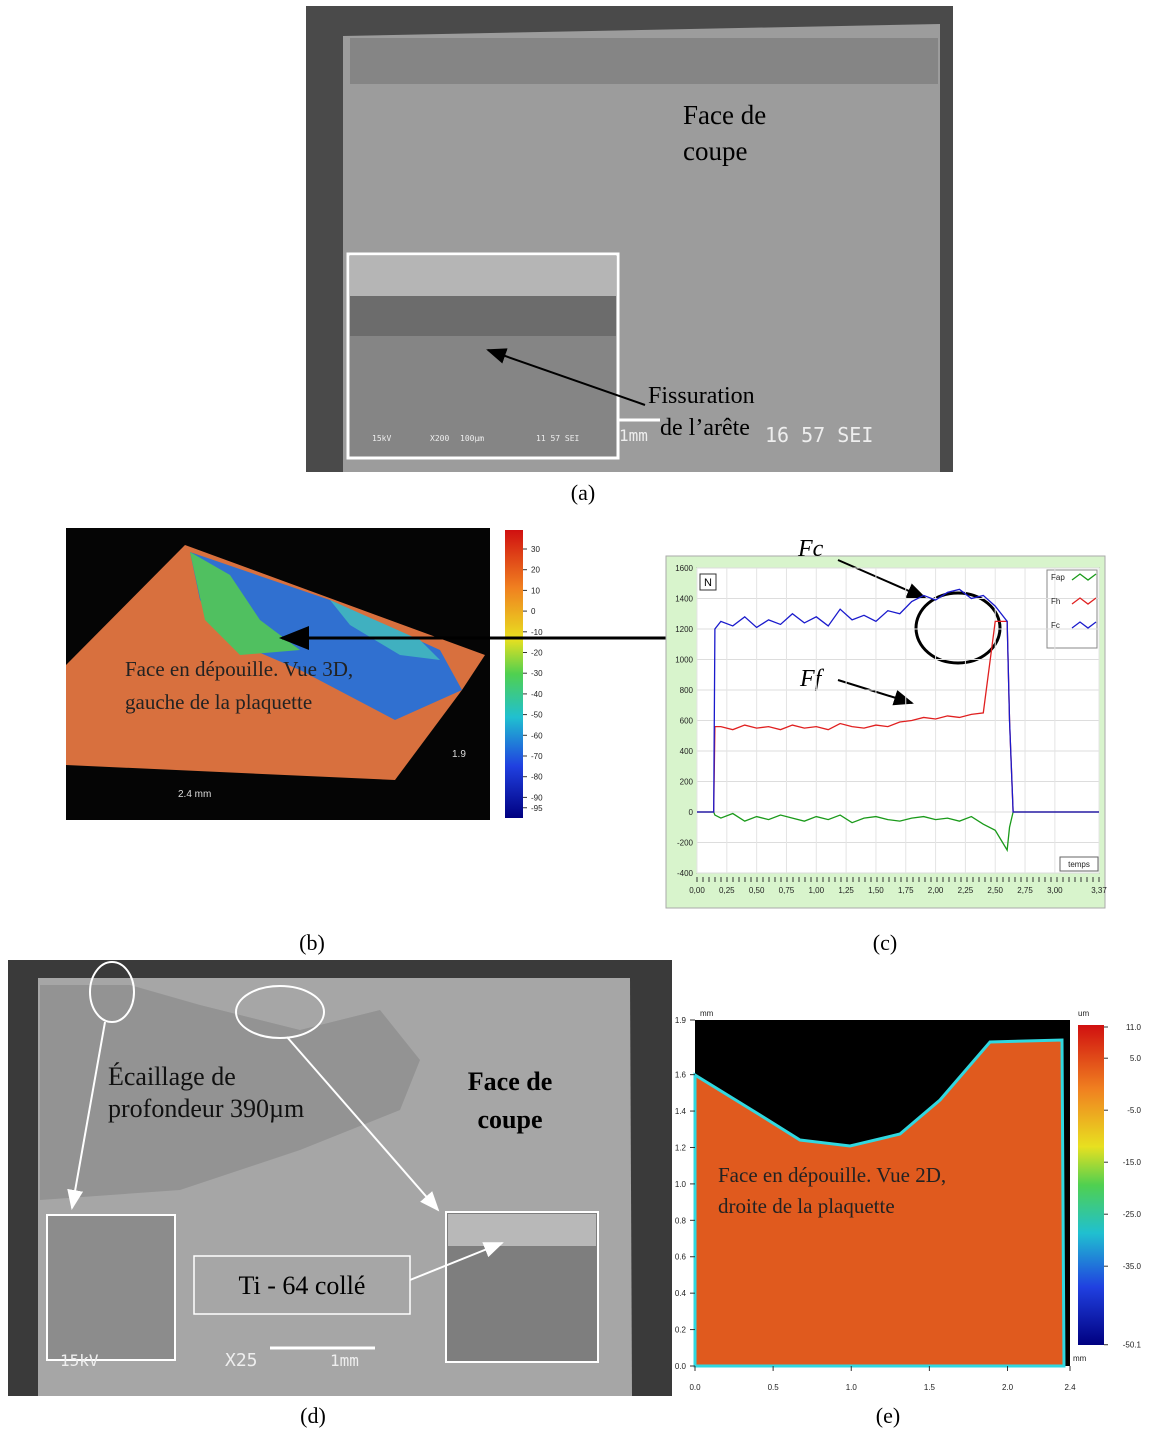  I want to click on label: Face en dépouille. Vue 2D,, so click(832, 1175).